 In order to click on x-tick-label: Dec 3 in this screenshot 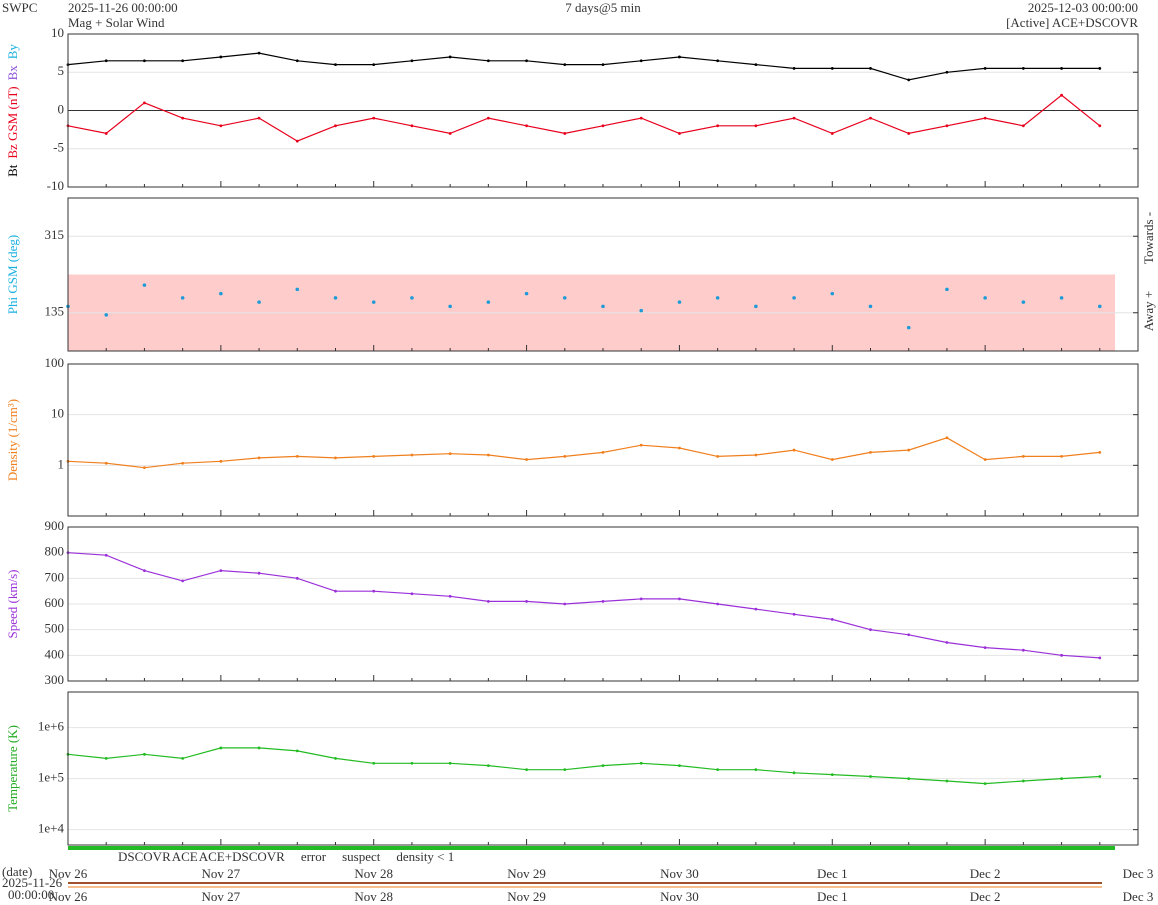, I will do `click(1138, 873)`.